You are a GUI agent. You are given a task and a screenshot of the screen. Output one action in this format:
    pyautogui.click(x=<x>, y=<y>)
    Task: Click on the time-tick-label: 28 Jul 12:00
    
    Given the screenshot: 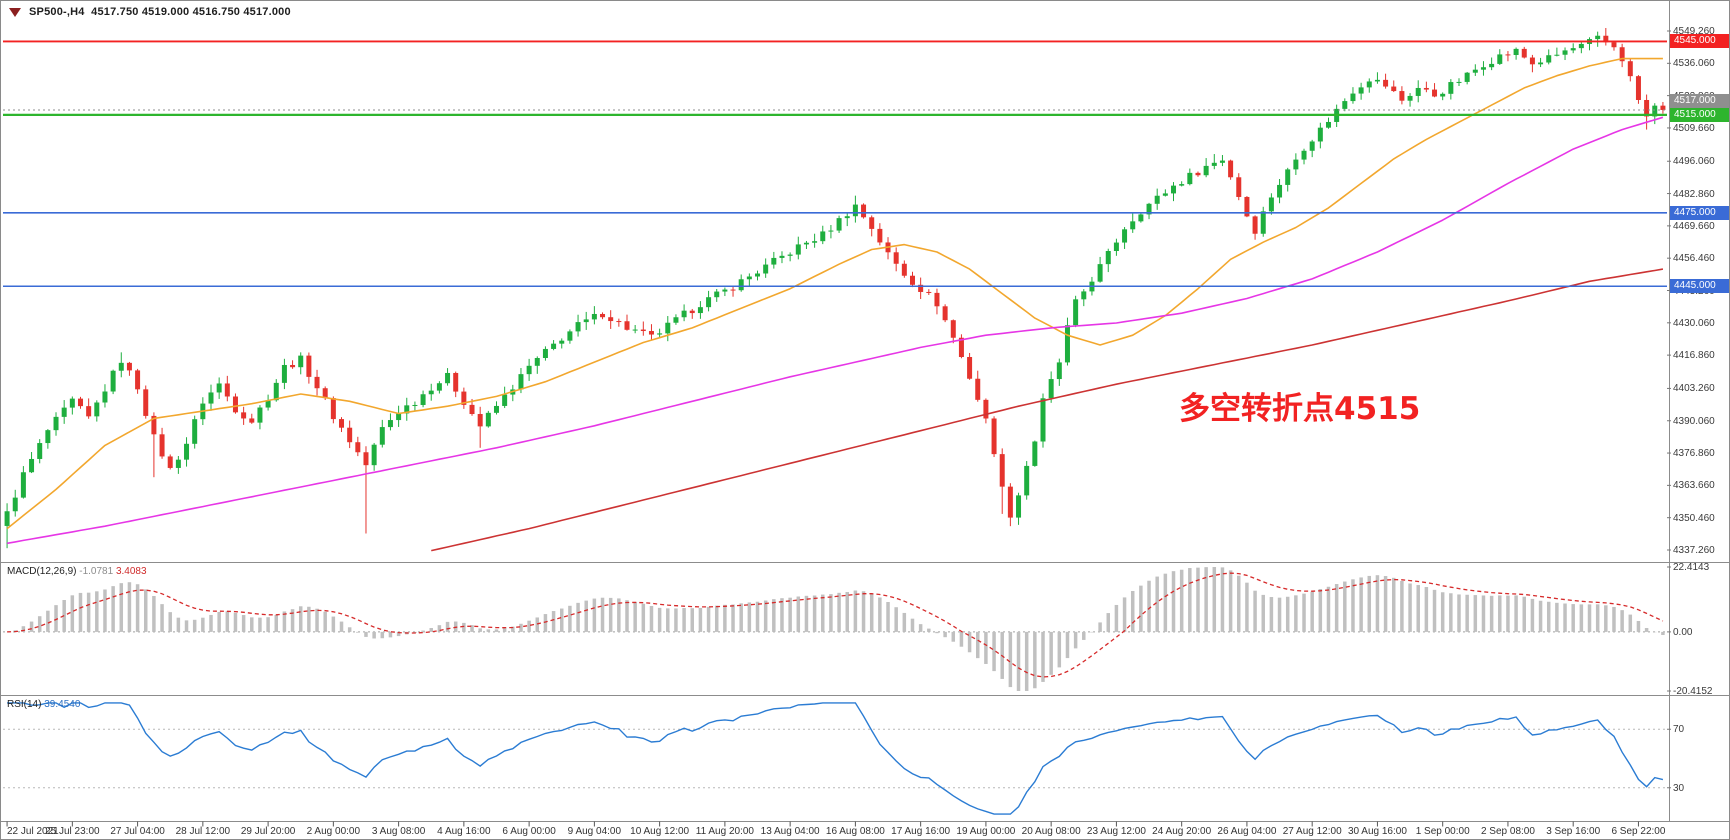 What is the action you would take?
    pyautogui.click(x=203, y=831)
    